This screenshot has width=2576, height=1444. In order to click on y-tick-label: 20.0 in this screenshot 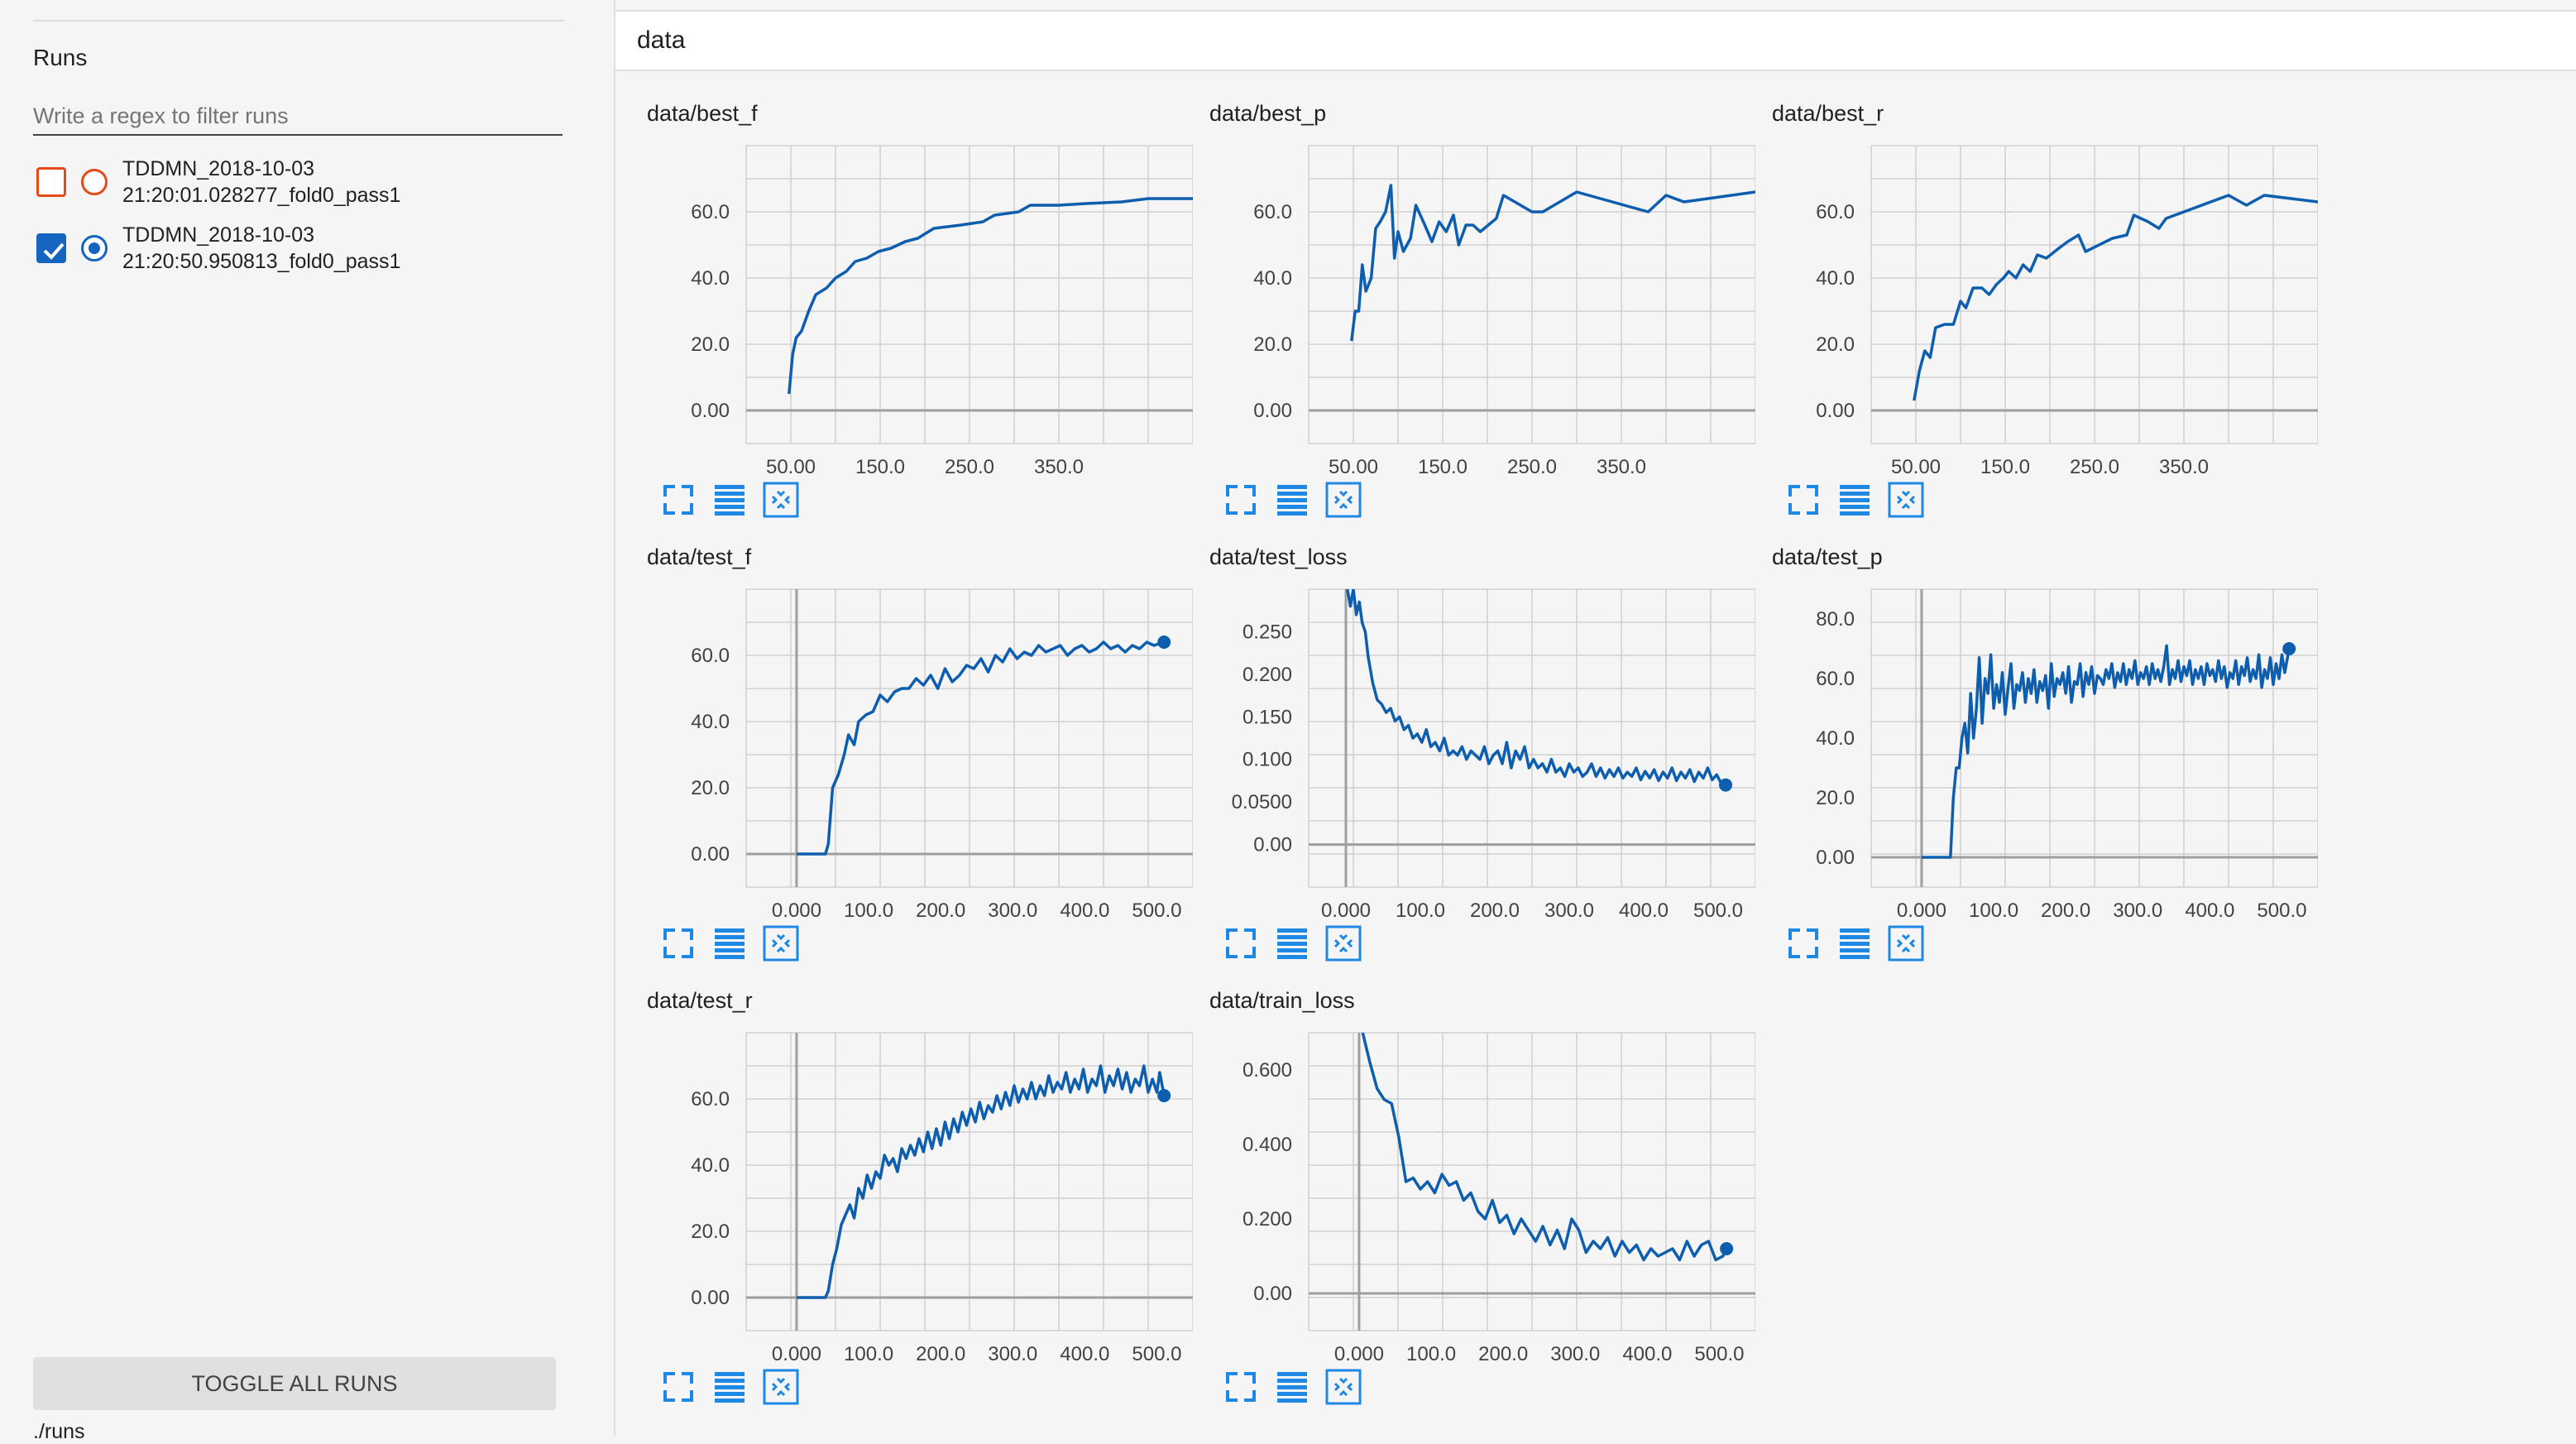, I will do `click(710, 788)`.